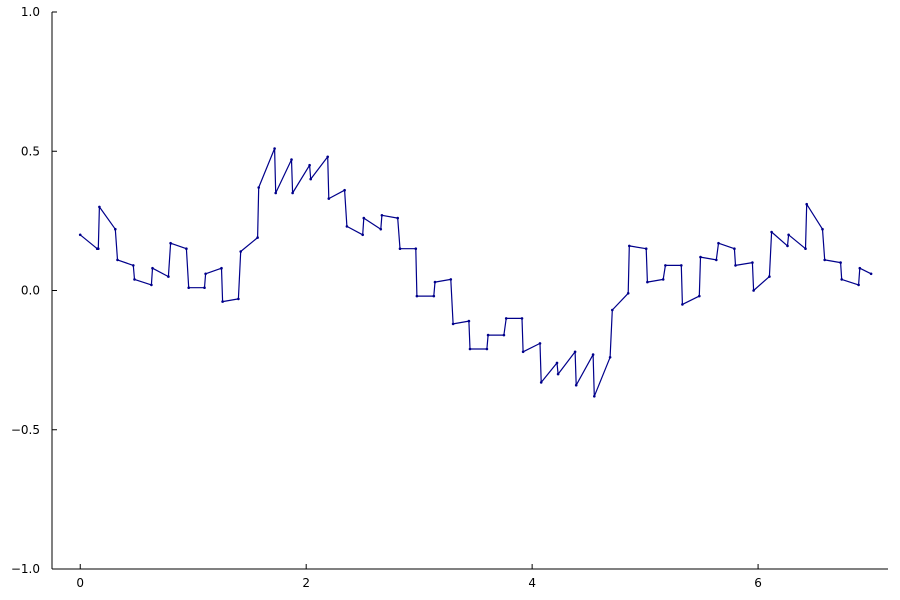  Describe the element at coordinates (30, 151) in the screenshot. I see `y-tick-label: 0.5` at that location.